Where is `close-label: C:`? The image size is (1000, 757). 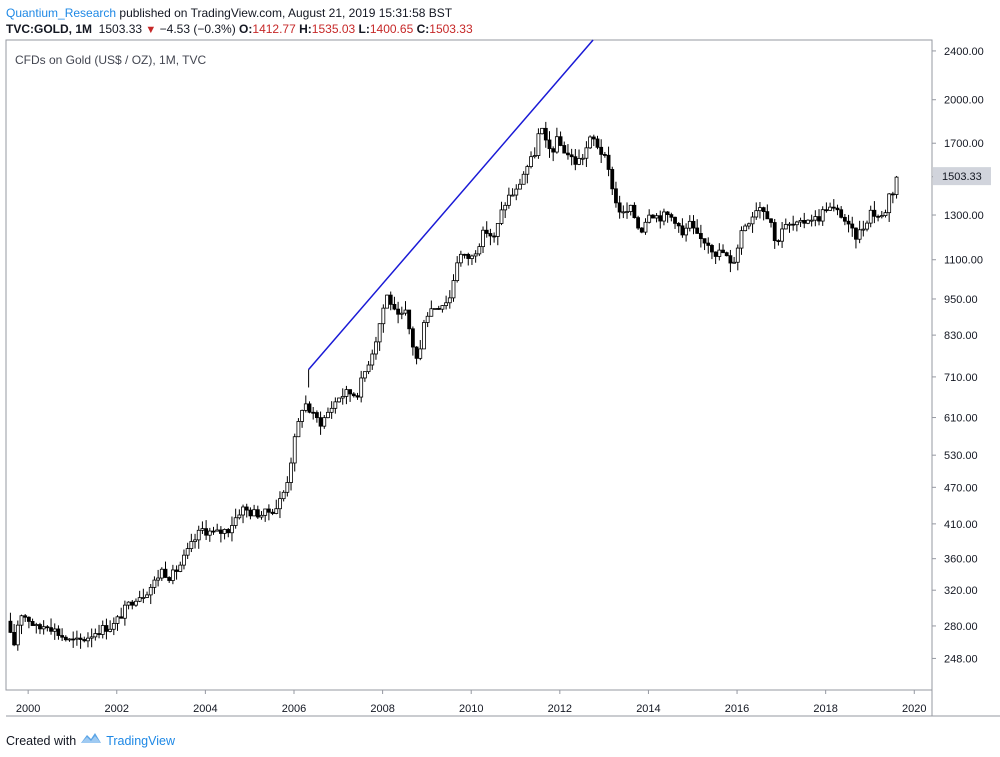 close-label: C: is located at coordinates (423, 29).